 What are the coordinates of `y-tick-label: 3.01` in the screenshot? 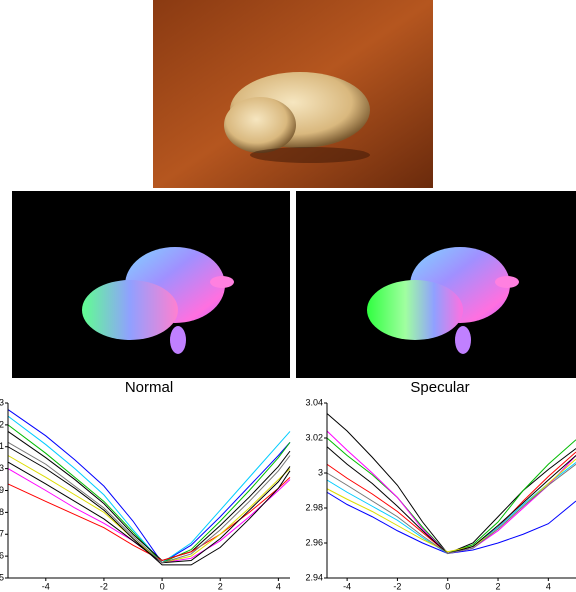 It's located at (2, 446).